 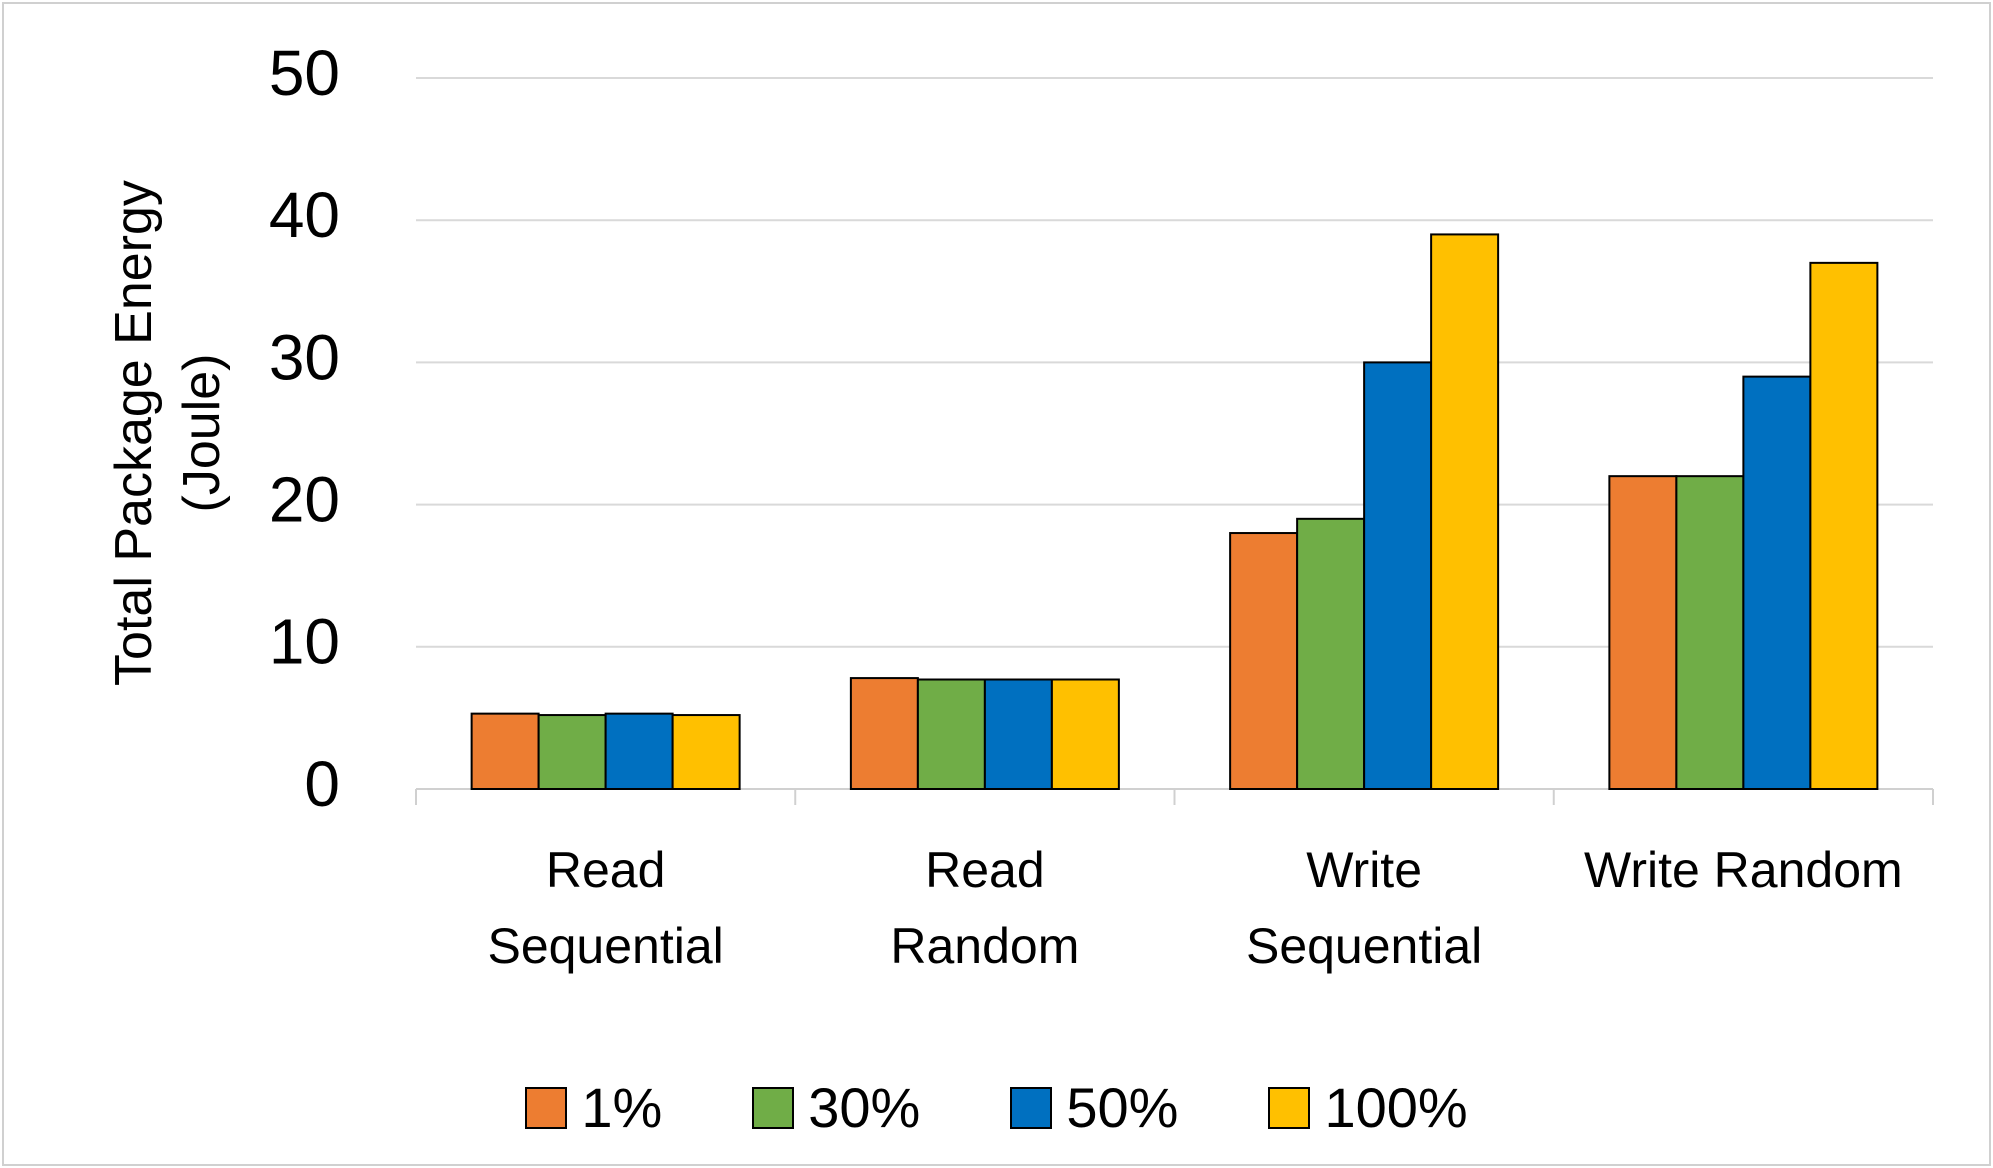 I want to click on y-tick-label: 10, so click(x=304, y=642).